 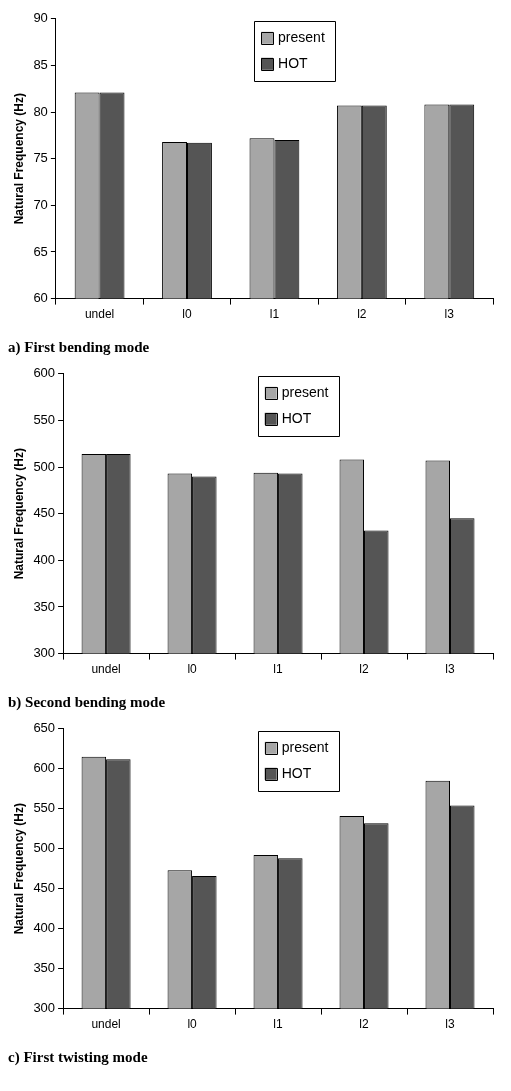 What do you see at coordinates (40, 65) in the screenshot?
I see `y-tick-label: 85` at bounding box center [40, 65].